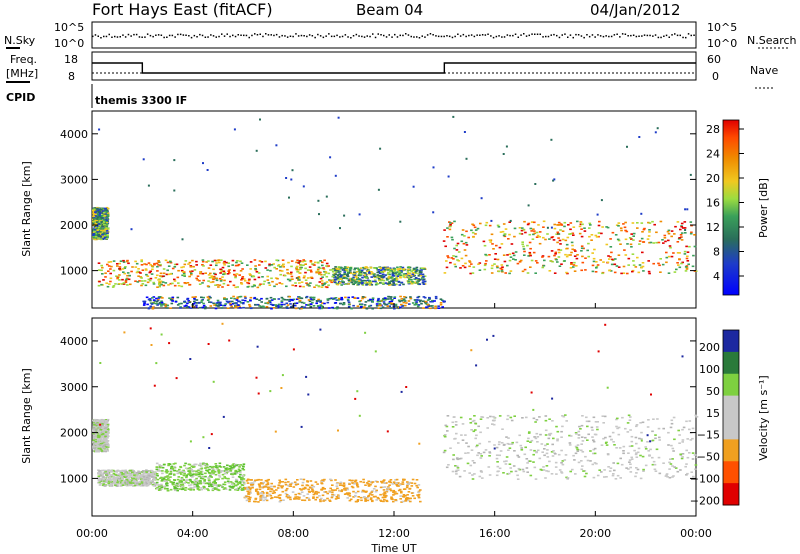 The width and height of the screenshot is (800, 554). I want to click on nave-tick-bottom: 0, so click(715, 76).